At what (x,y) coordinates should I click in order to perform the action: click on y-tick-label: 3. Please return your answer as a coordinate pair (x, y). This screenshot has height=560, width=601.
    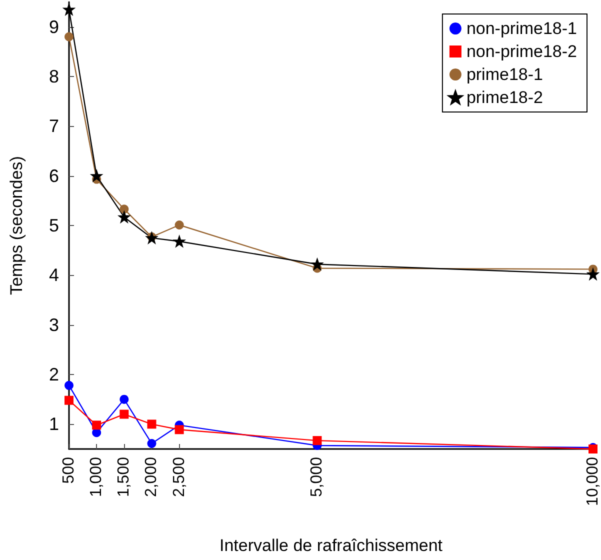
    Looking at the image, I should click on (53, 324).